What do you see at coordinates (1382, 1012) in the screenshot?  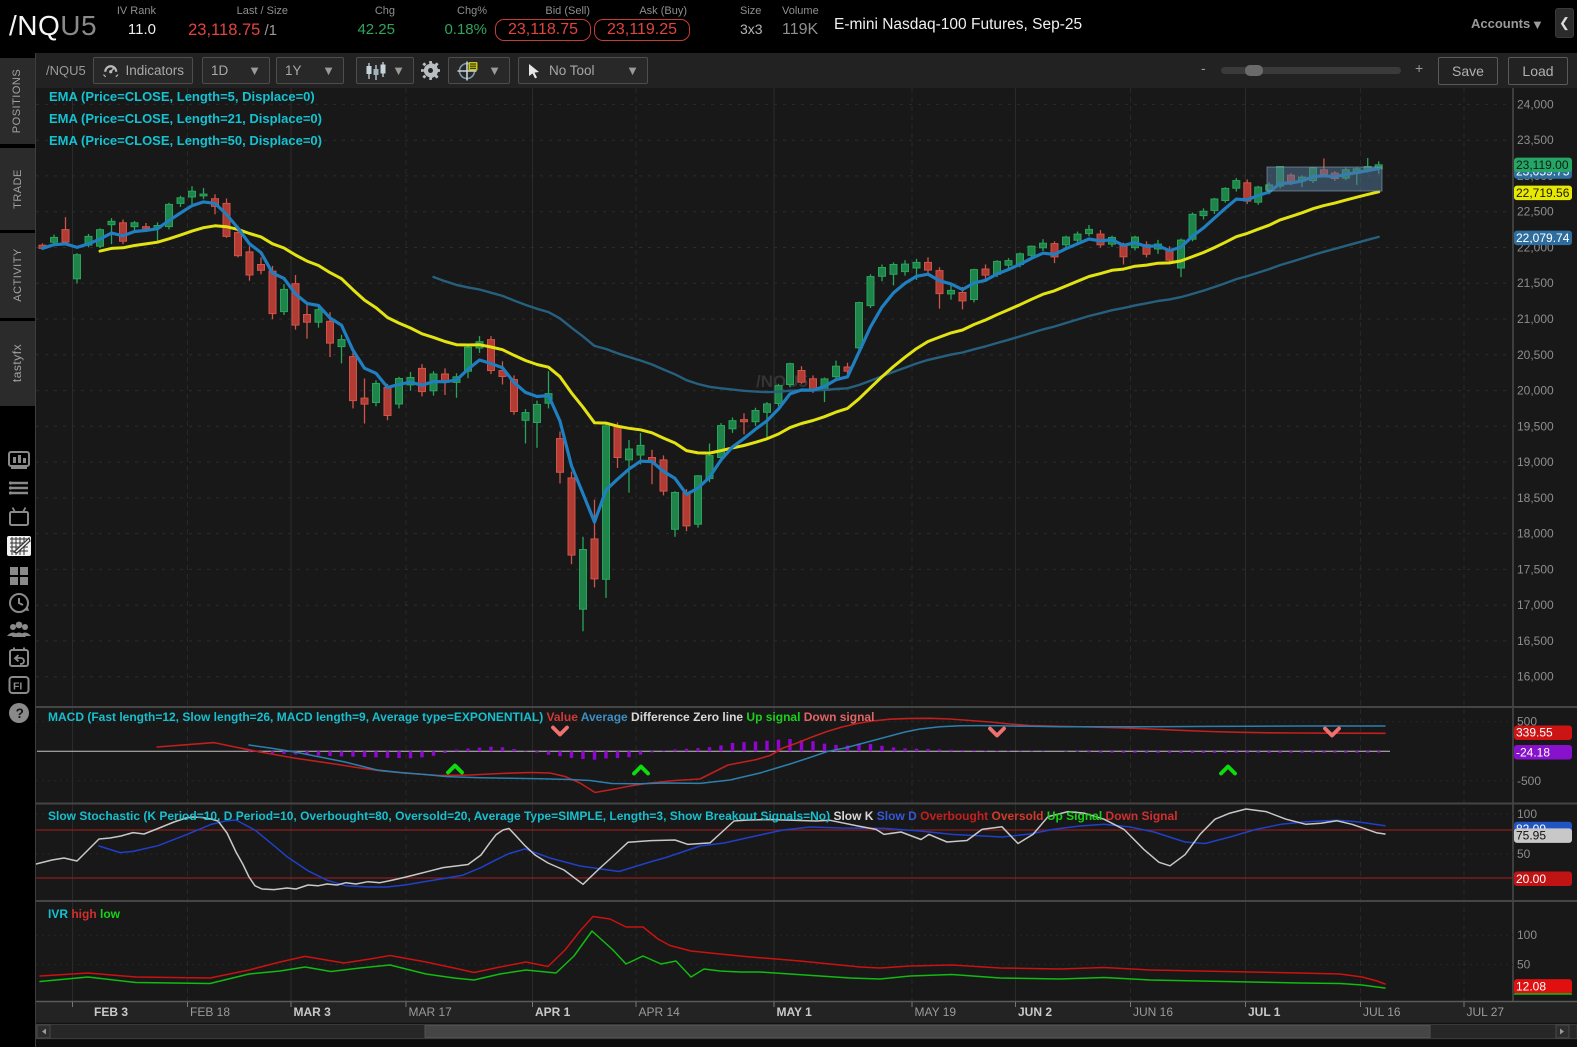 I see `svg-text: JUL 16` at bounding box center [1382, 1012].